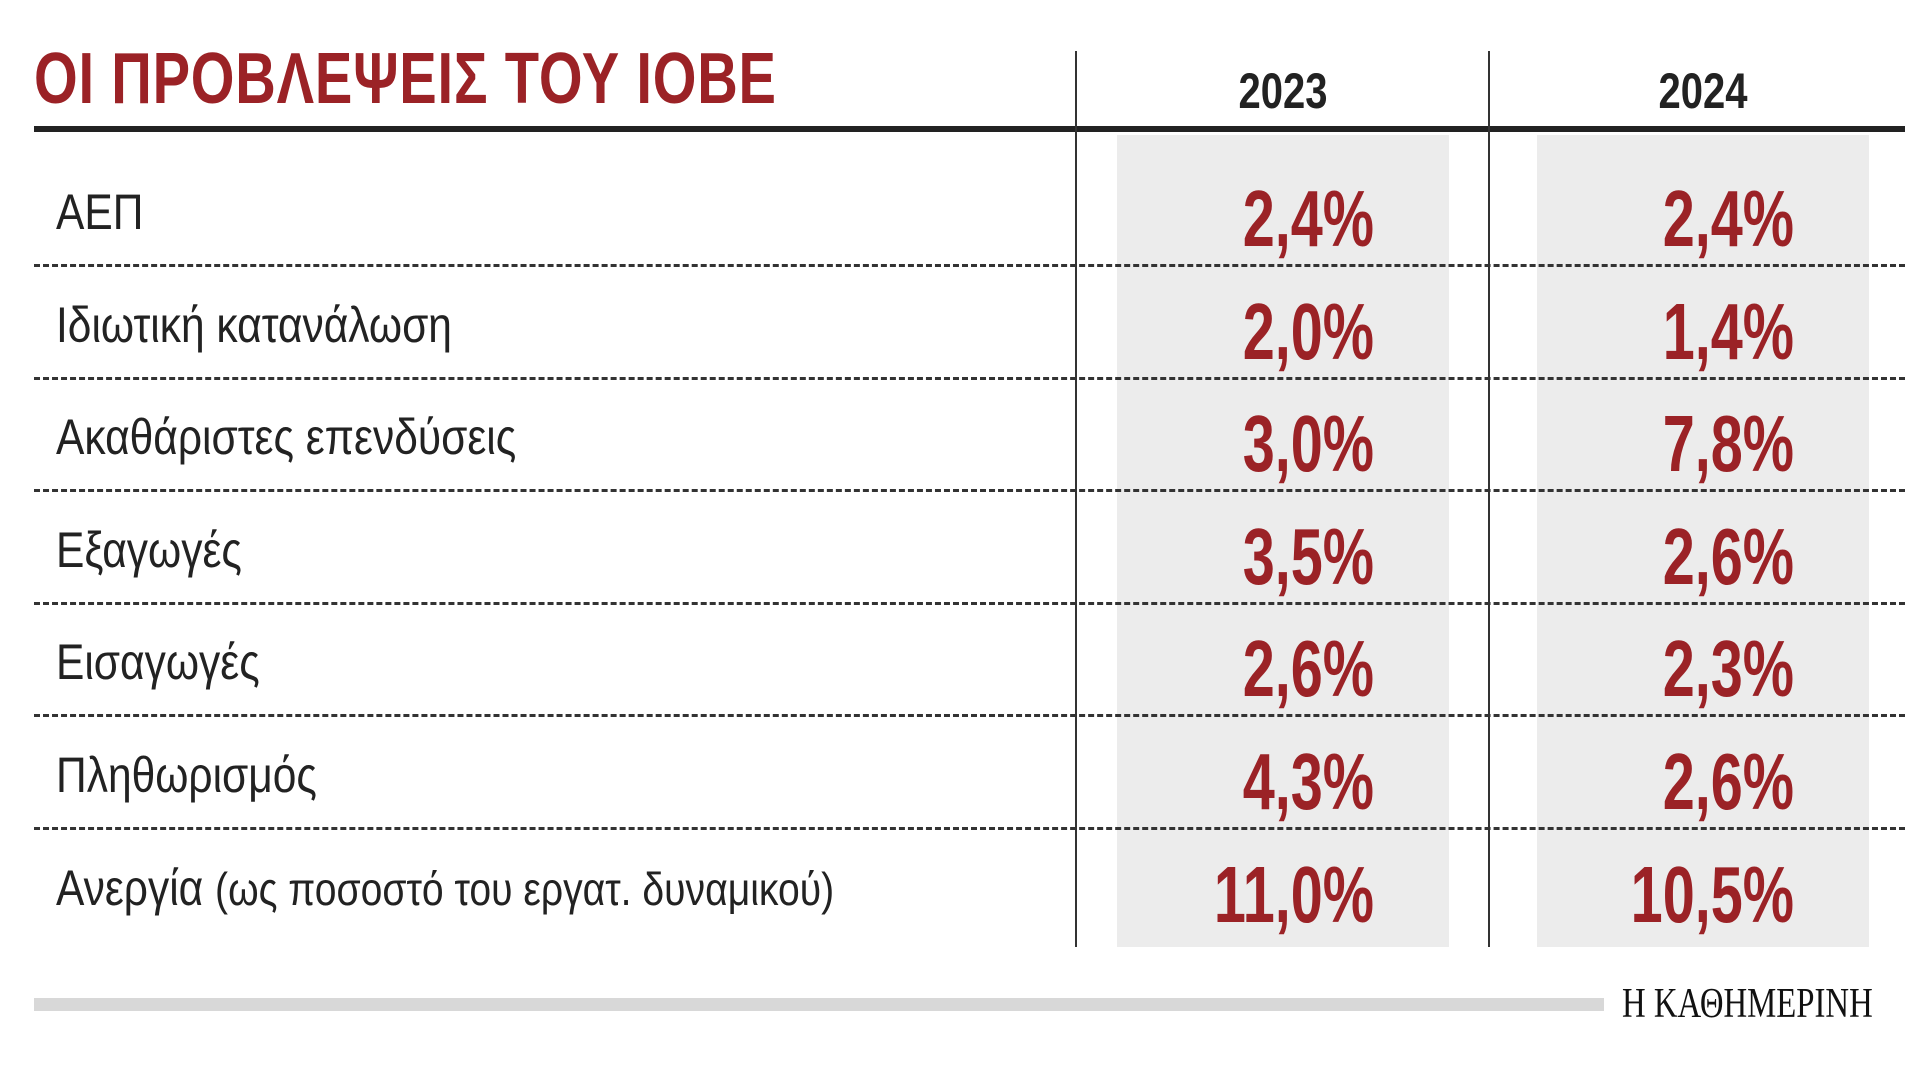 The height and width of the screenshot is (1080, 1920). I want to click on row-label: Εξαγωγές, so click(149, 550).